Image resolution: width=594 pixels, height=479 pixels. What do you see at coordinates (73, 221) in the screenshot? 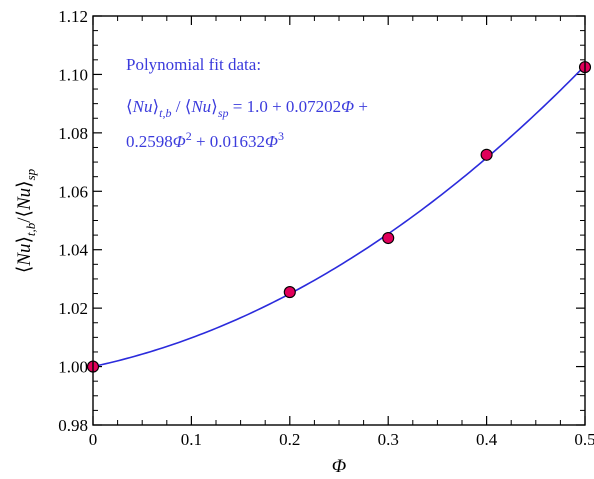
I see `y-tick-labels: 0.98 1.00 1.02 1.04 1.06 1.08 1.10 1.12` at bounding box center [73, 221].